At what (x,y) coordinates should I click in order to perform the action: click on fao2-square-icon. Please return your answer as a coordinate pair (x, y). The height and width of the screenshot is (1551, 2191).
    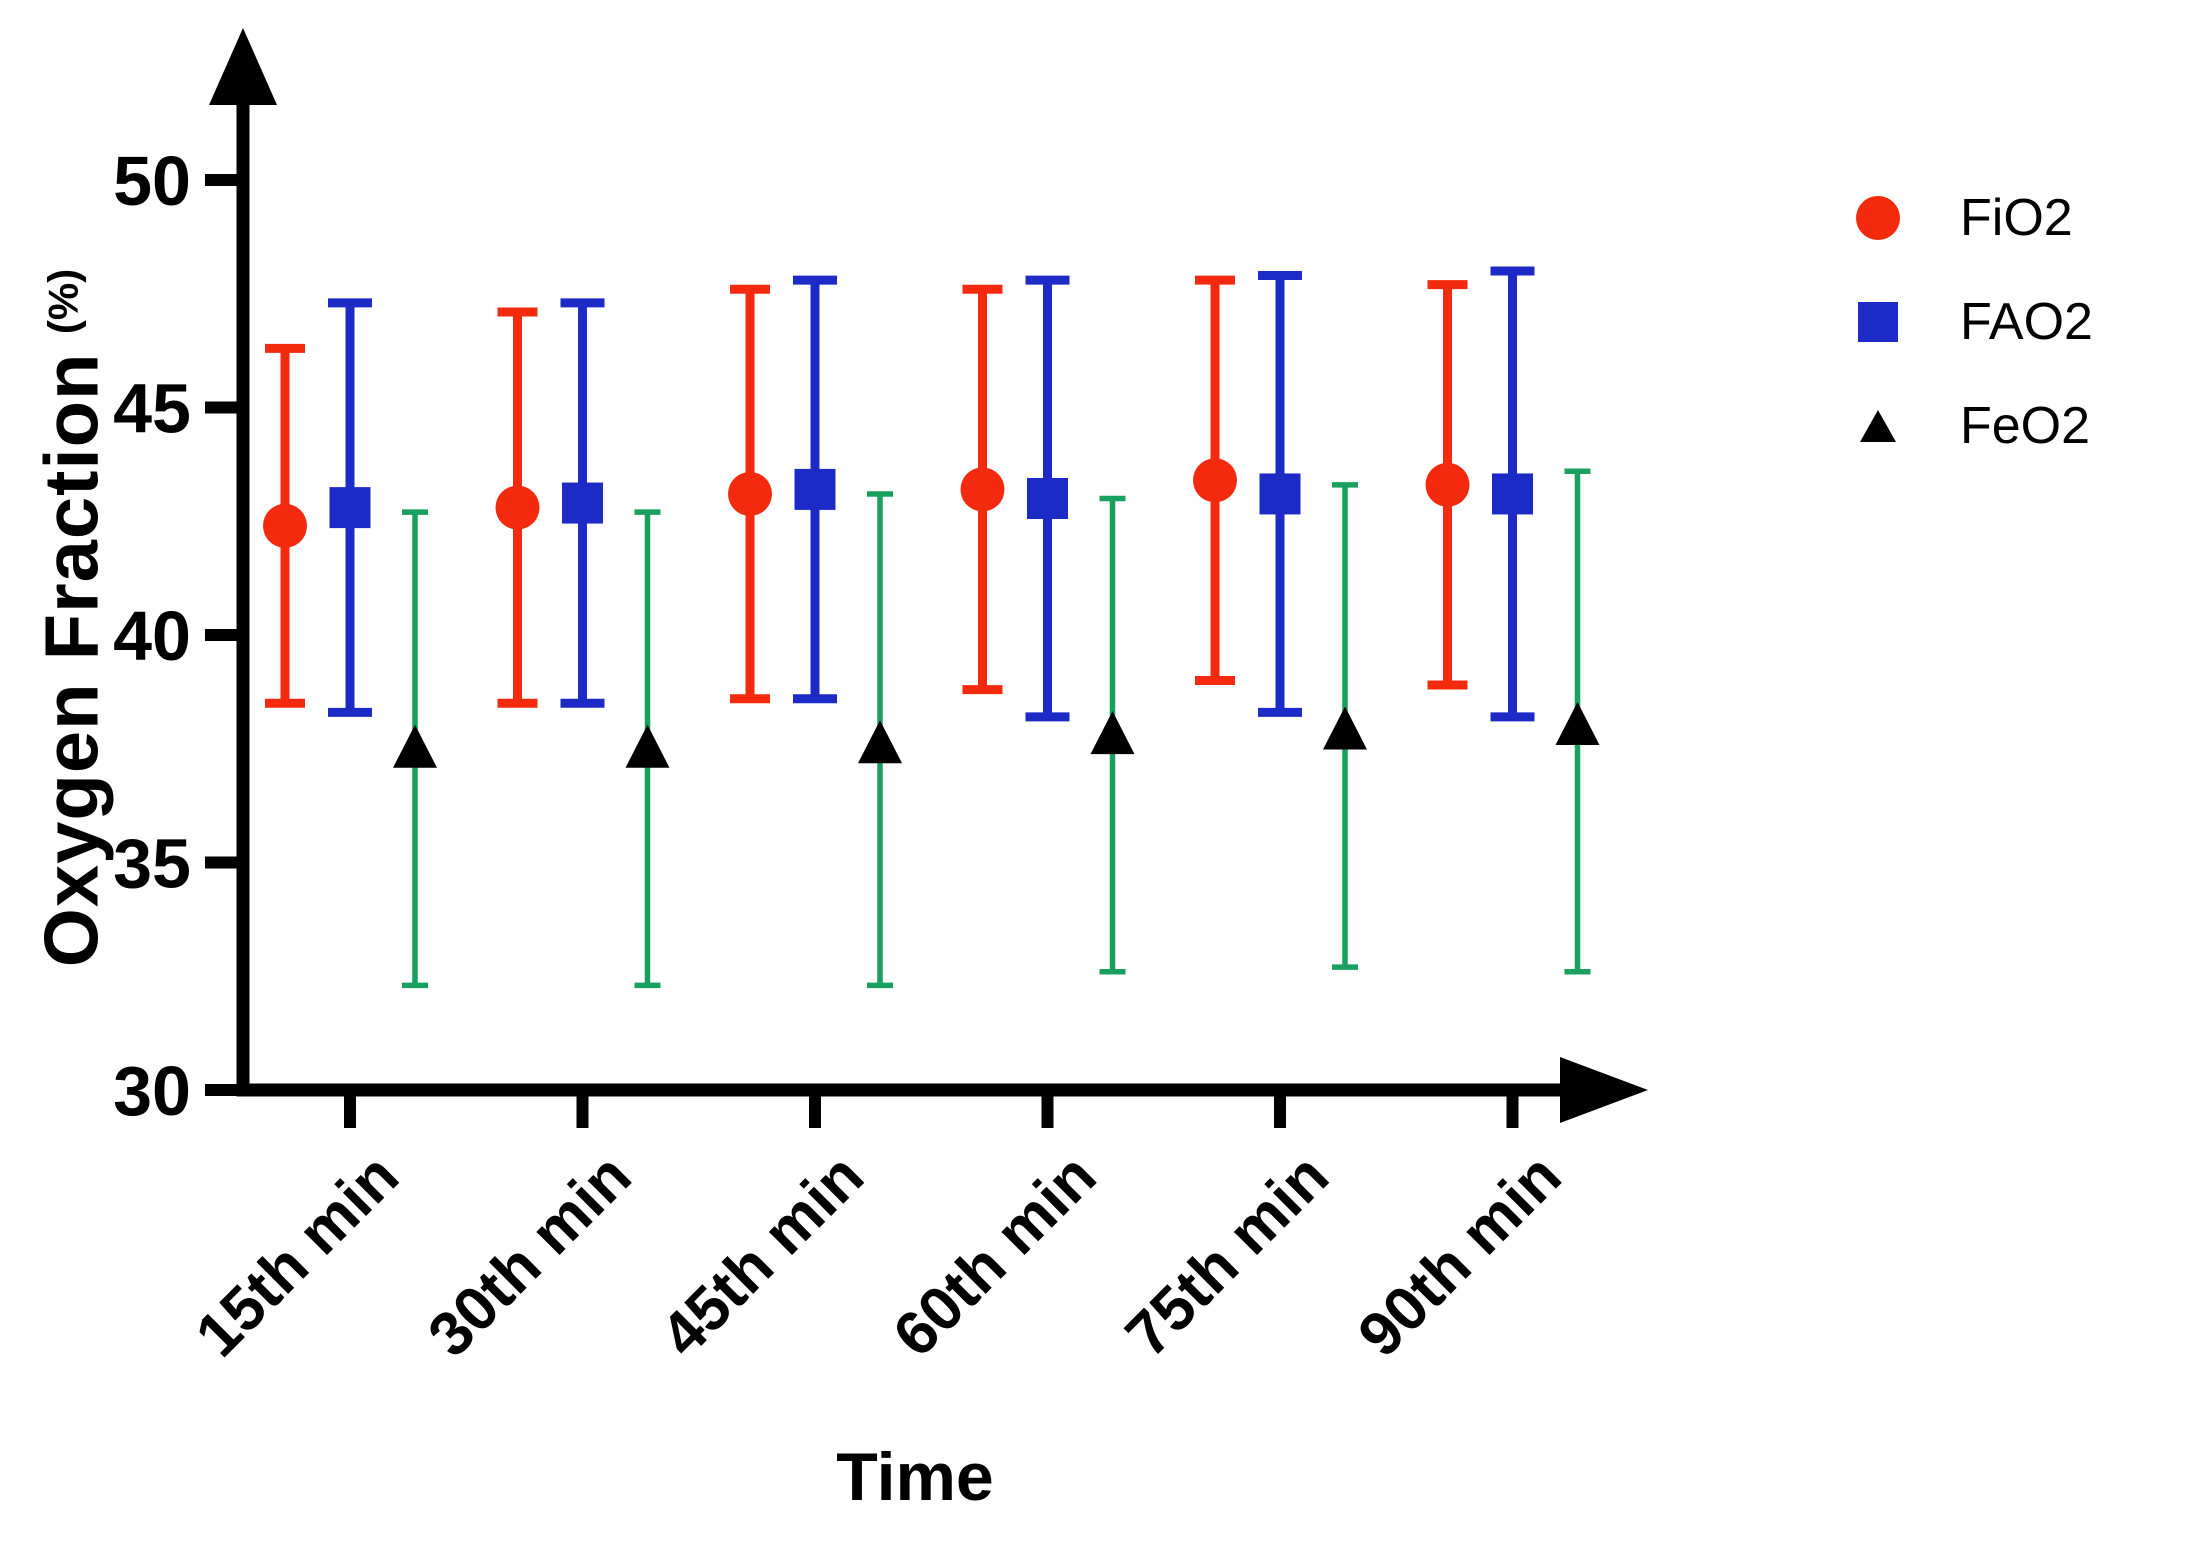
    Looking at the image, I should click on (1878, 322).